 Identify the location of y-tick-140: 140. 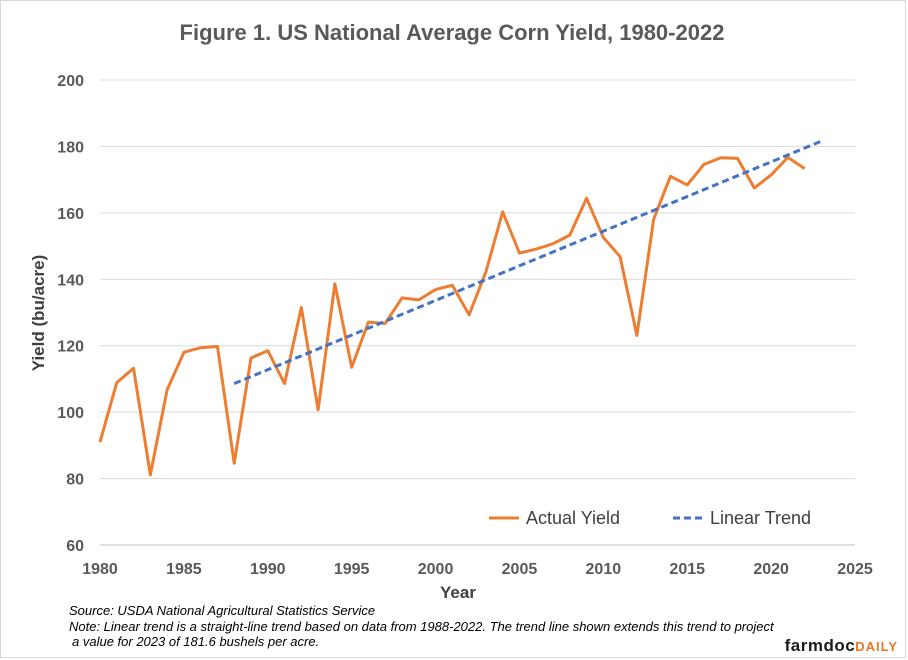
(70, 280).